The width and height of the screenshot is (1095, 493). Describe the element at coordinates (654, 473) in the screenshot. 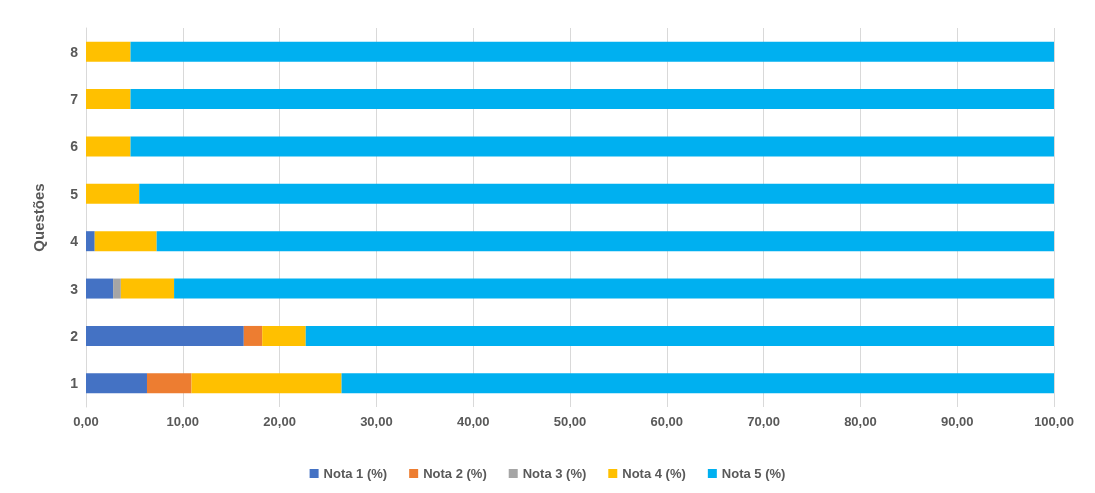

I see `legend-label: Nota 4 (%)` at that location.